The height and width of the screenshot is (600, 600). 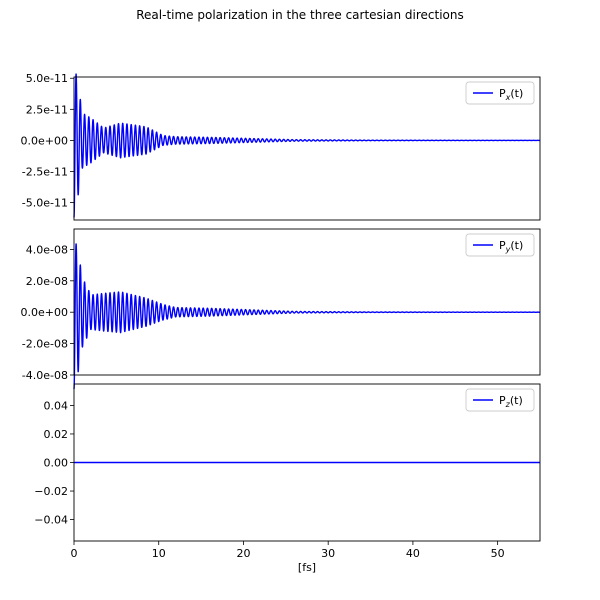 What do you see at coordinates (56, 434) in the screenshot?
I see `y-tick-label: 0.02` at bounding box center [56, 434].